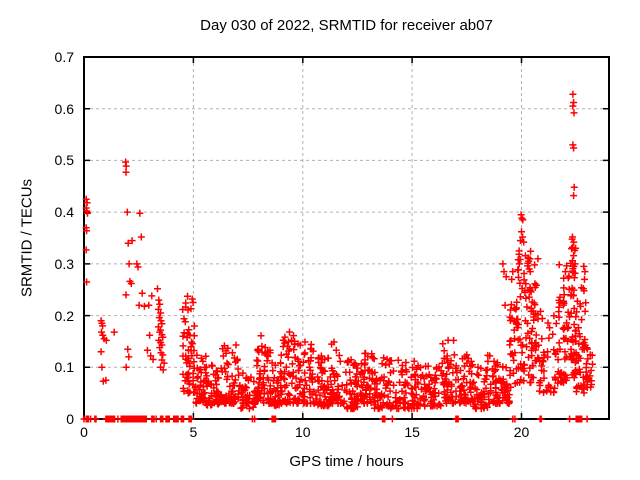 The image size is (640, 480). I want to click on x-tick-label: 0, so click(84, 432).